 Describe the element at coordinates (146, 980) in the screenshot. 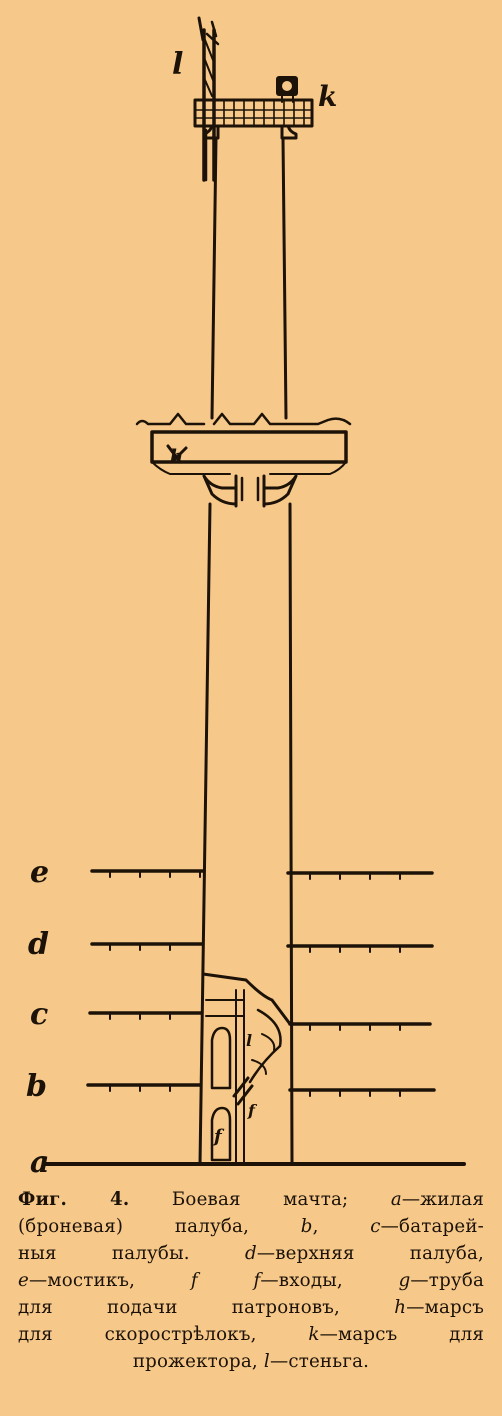

I see `decks-left` at that location.